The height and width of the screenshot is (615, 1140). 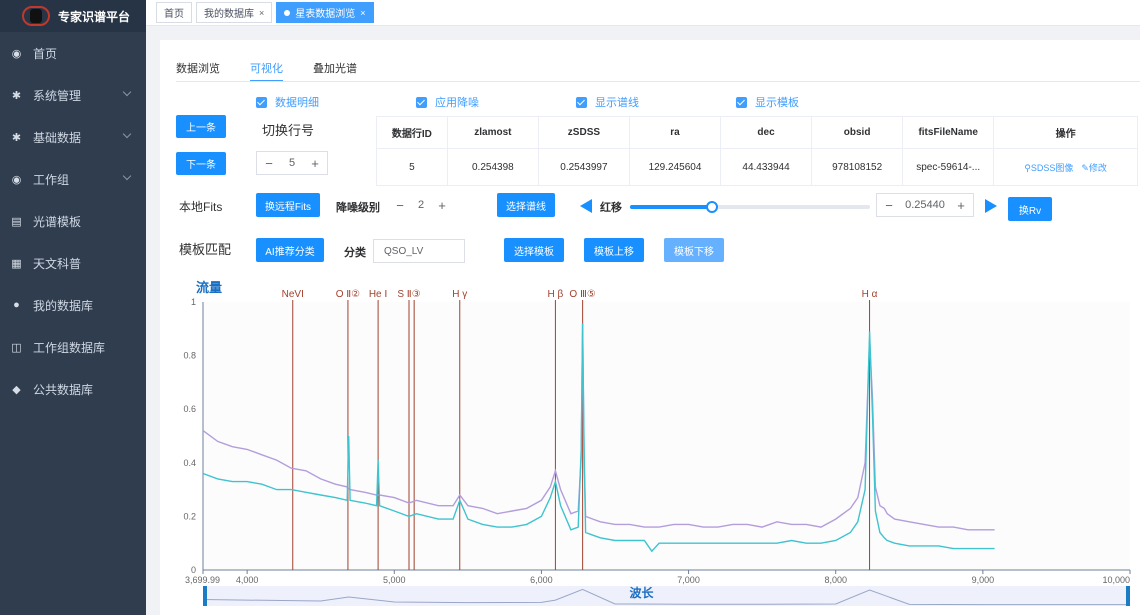 I want to click on link-label: 修改, so click(x=1097, y=167).